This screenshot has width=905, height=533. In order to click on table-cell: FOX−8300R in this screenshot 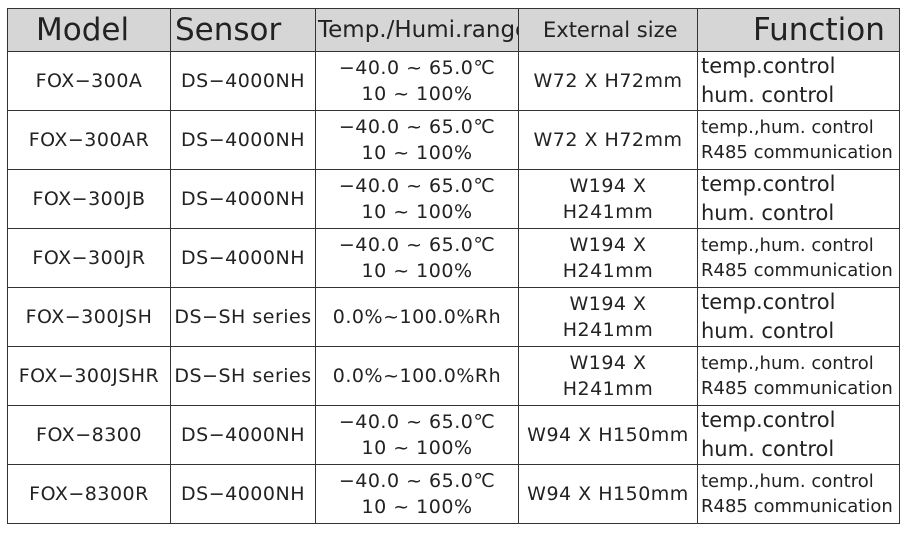, I will do `click(89, 494)`.